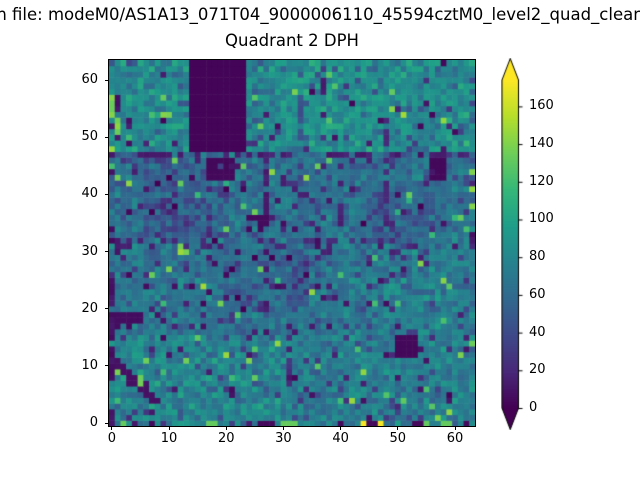 The width and height of the screenshot is (640, 480). What do you see at coordinates (541, 181) in the screenshot?
I see `colorbar-tick-label: 120` at bounding box center [541, 181].